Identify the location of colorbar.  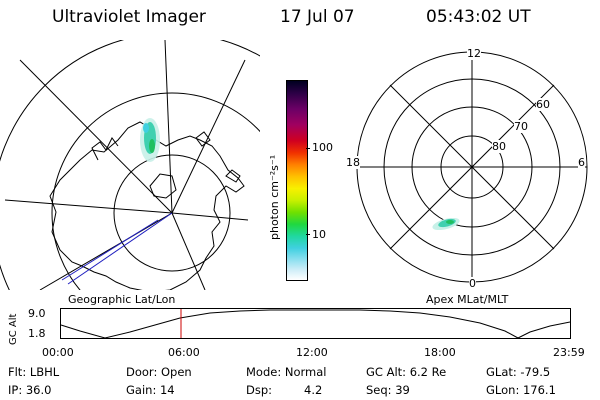
(297, 180).